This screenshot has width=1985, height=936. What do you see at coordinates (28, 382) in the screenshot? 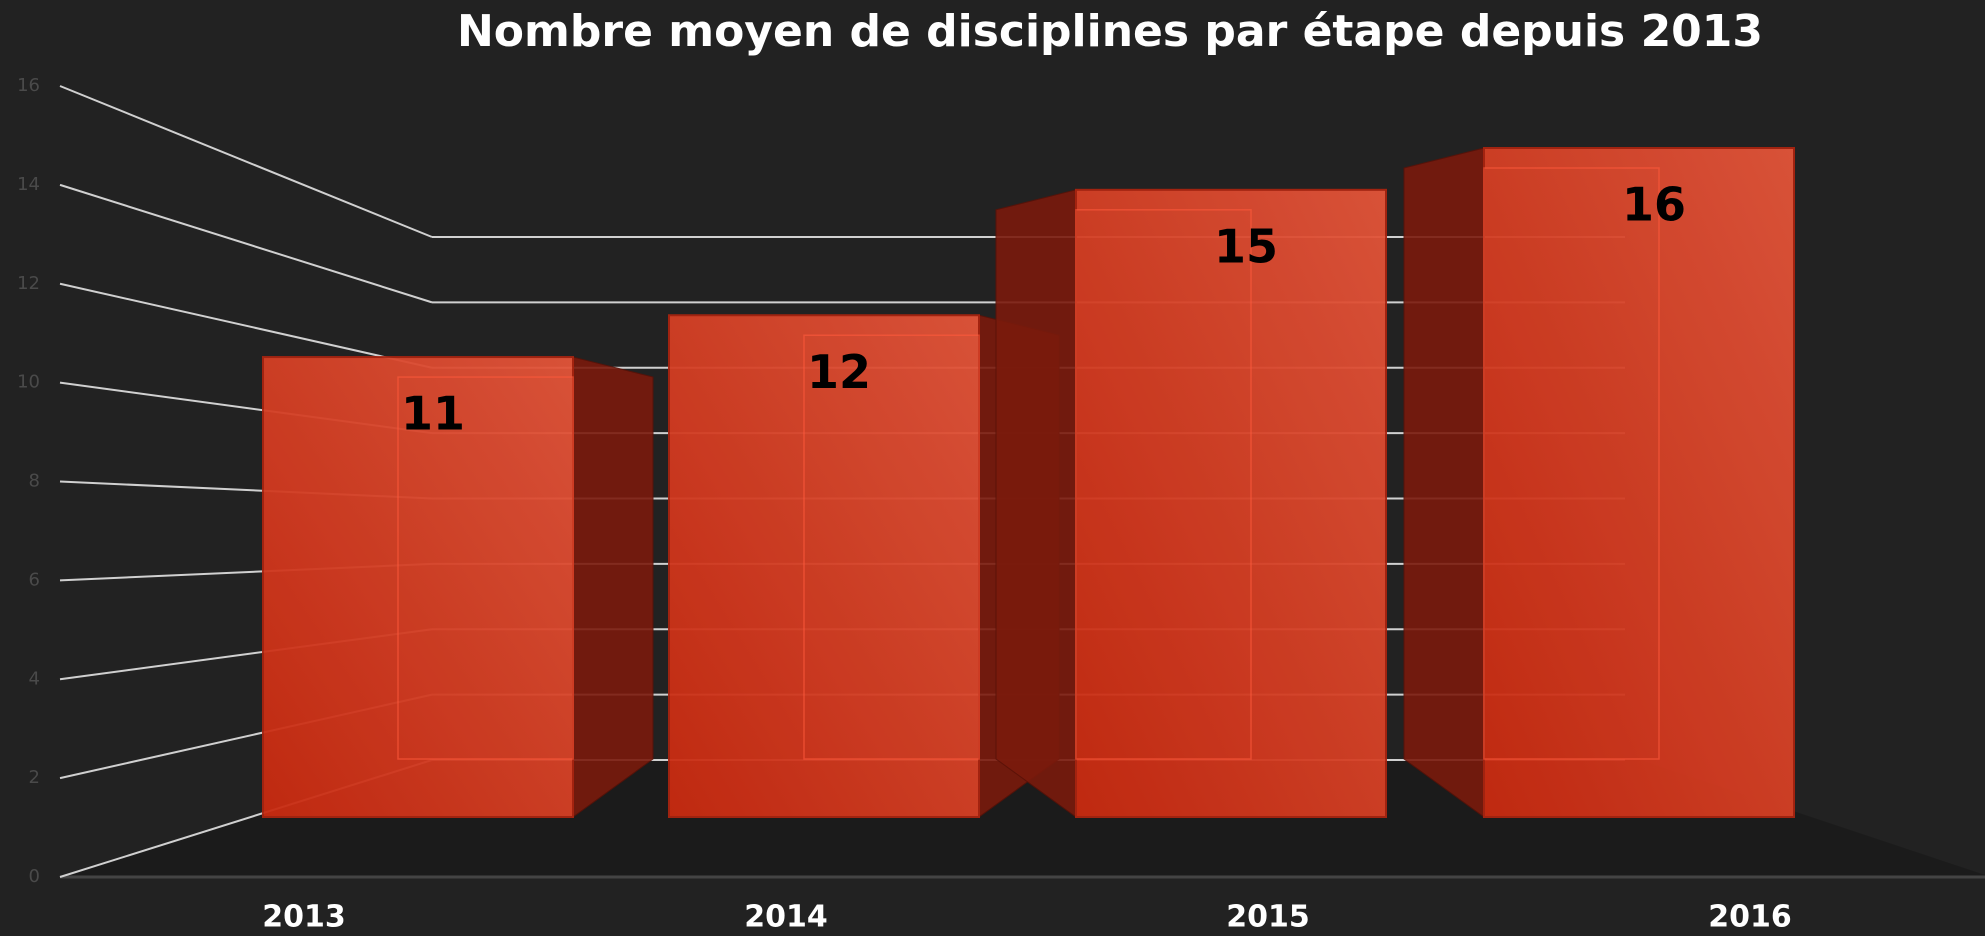
I see `y-tick-label: 10` at bounding box center [28, 382].